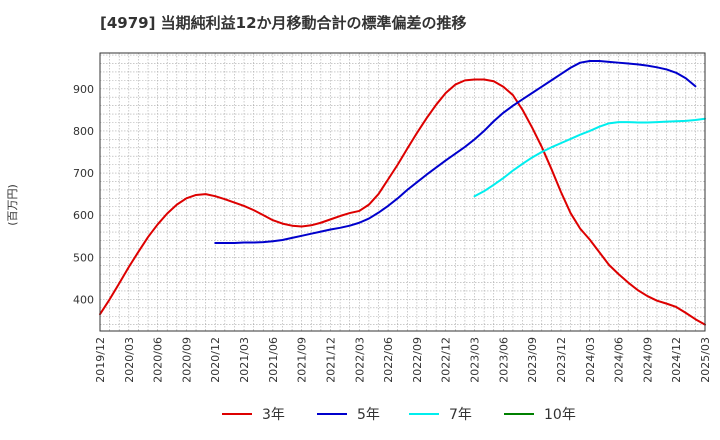 The image size is (720, 440). What do you see at coordinates (359, 360) in the screenshot?
I see `x-tick-label: 2022/03` at bounding box center [359, 360].